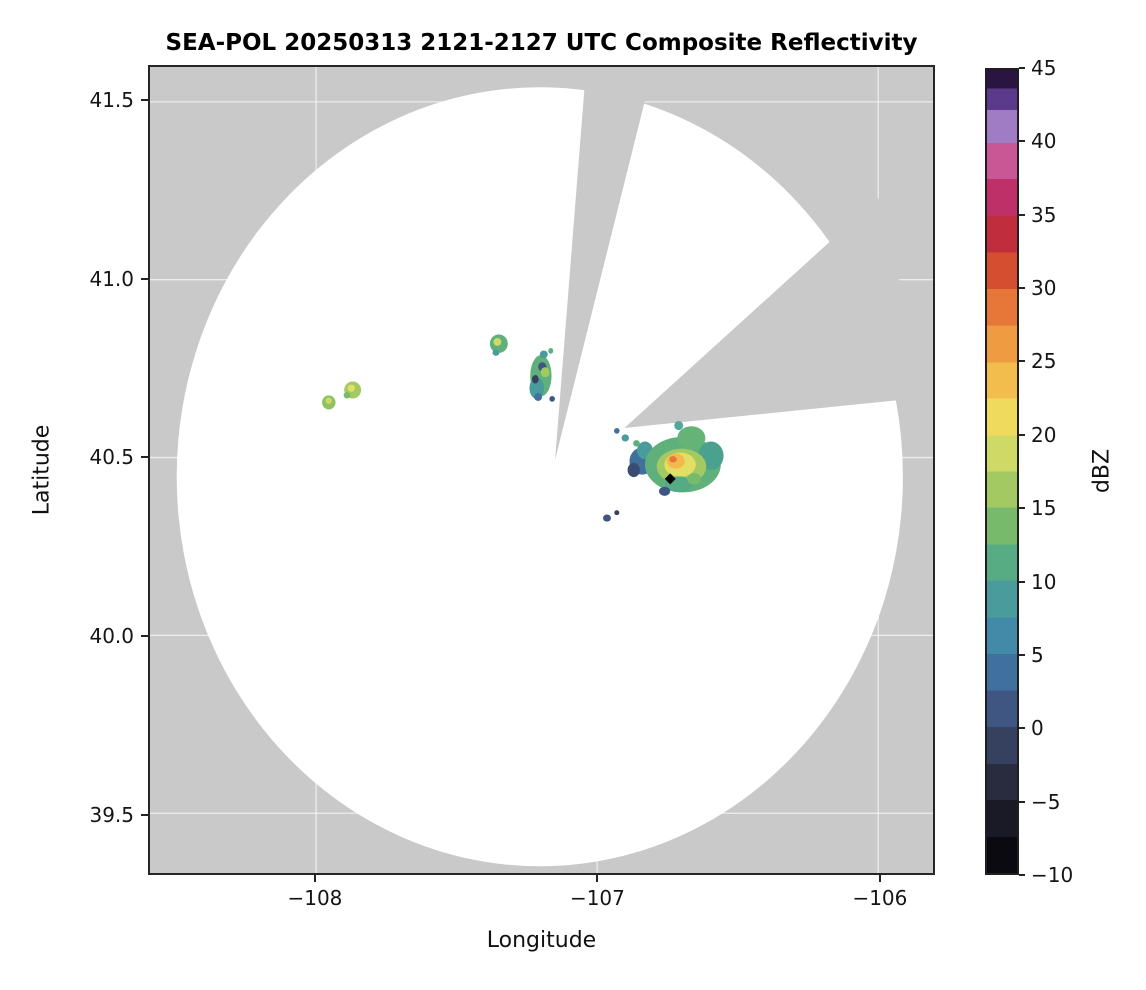  Describe the element at coordinates (1037, 654) in the screenshot. I see `colorbar-tick-label: 5` at that location.